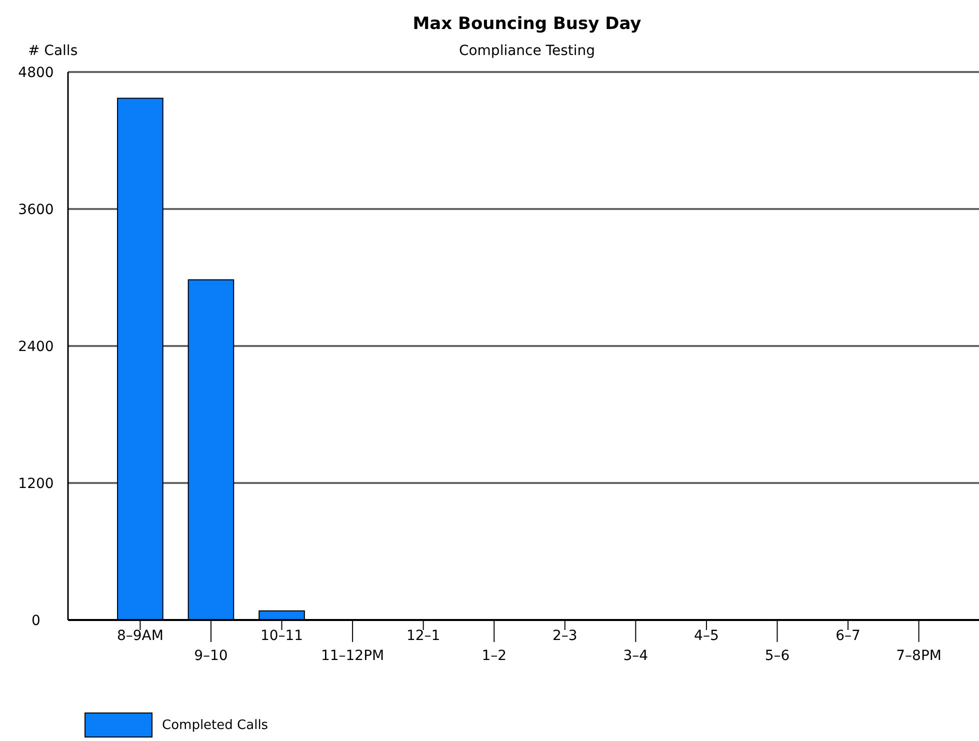  What do you see at coordinates (36, 484) in the screenshot?
I see `y-tick-label: 1200` at bounding box center [36, 484].